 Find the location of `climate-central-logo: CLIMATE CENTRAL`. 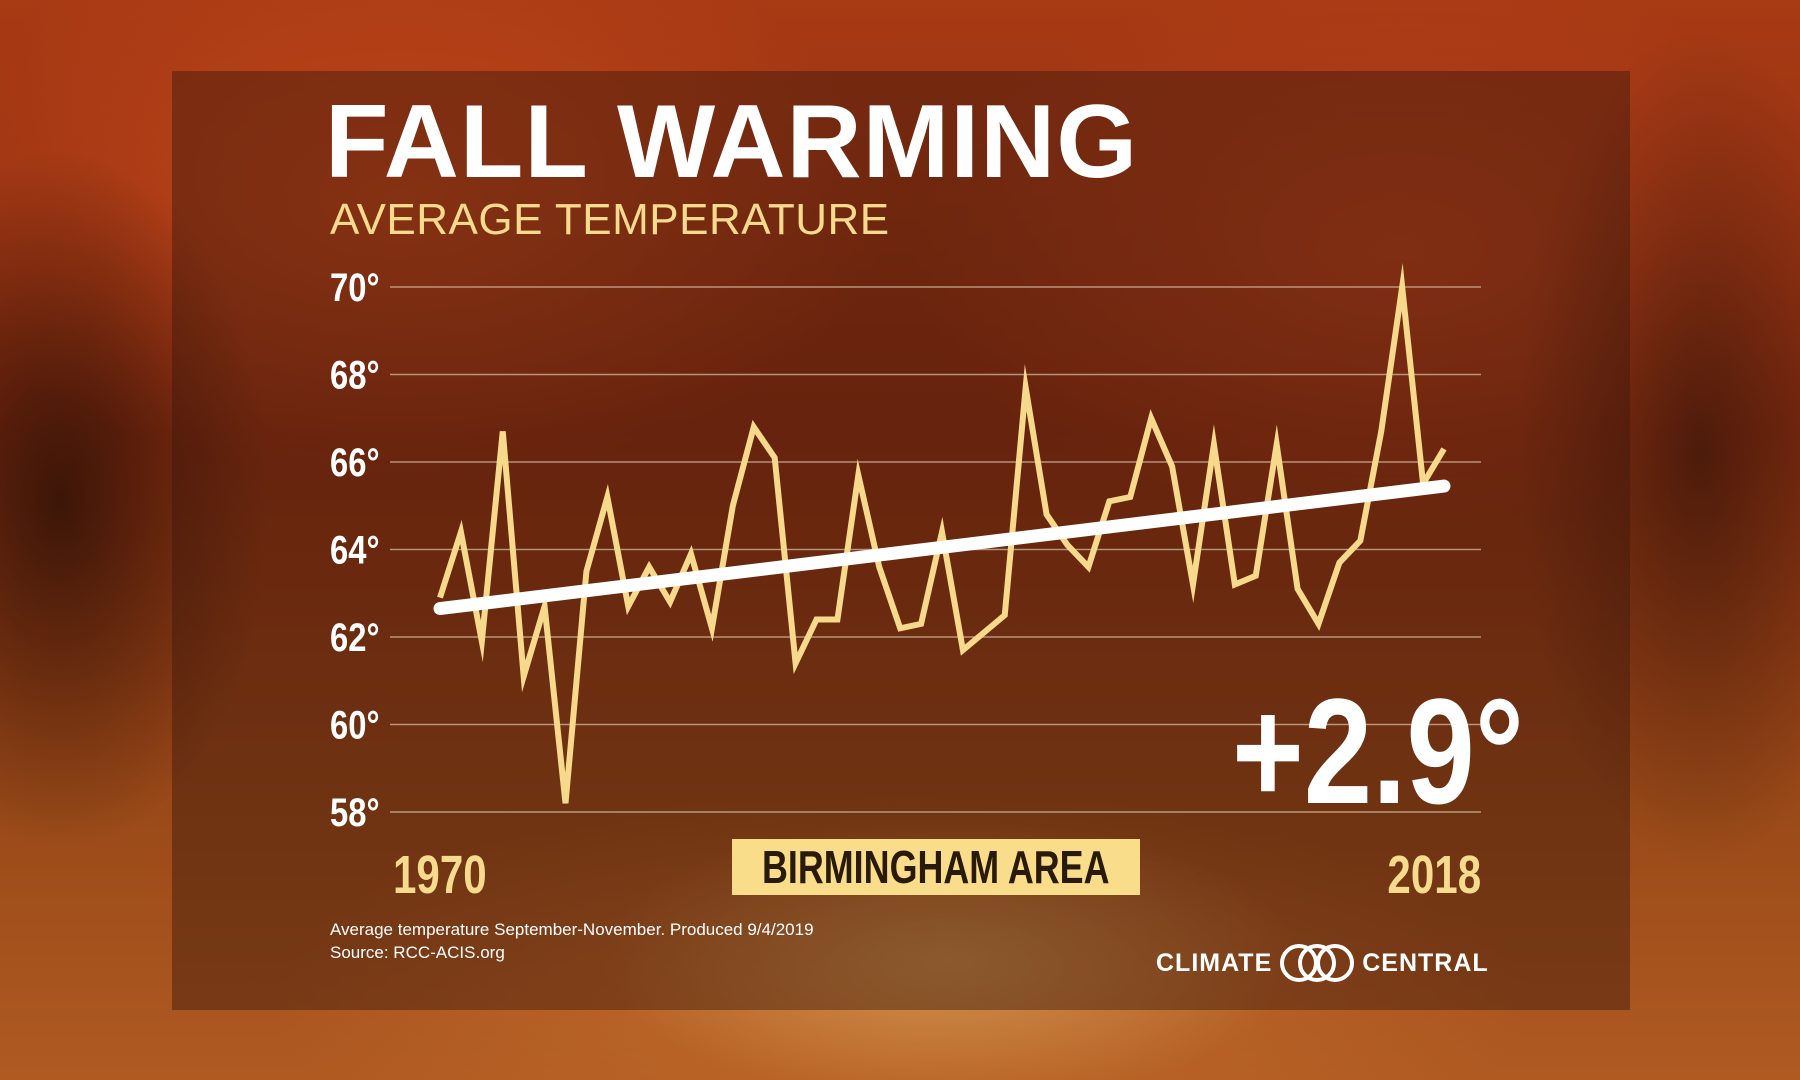

climate-central-logo: CLIMATE CENTRAL is located at coordinates (1322, 963).